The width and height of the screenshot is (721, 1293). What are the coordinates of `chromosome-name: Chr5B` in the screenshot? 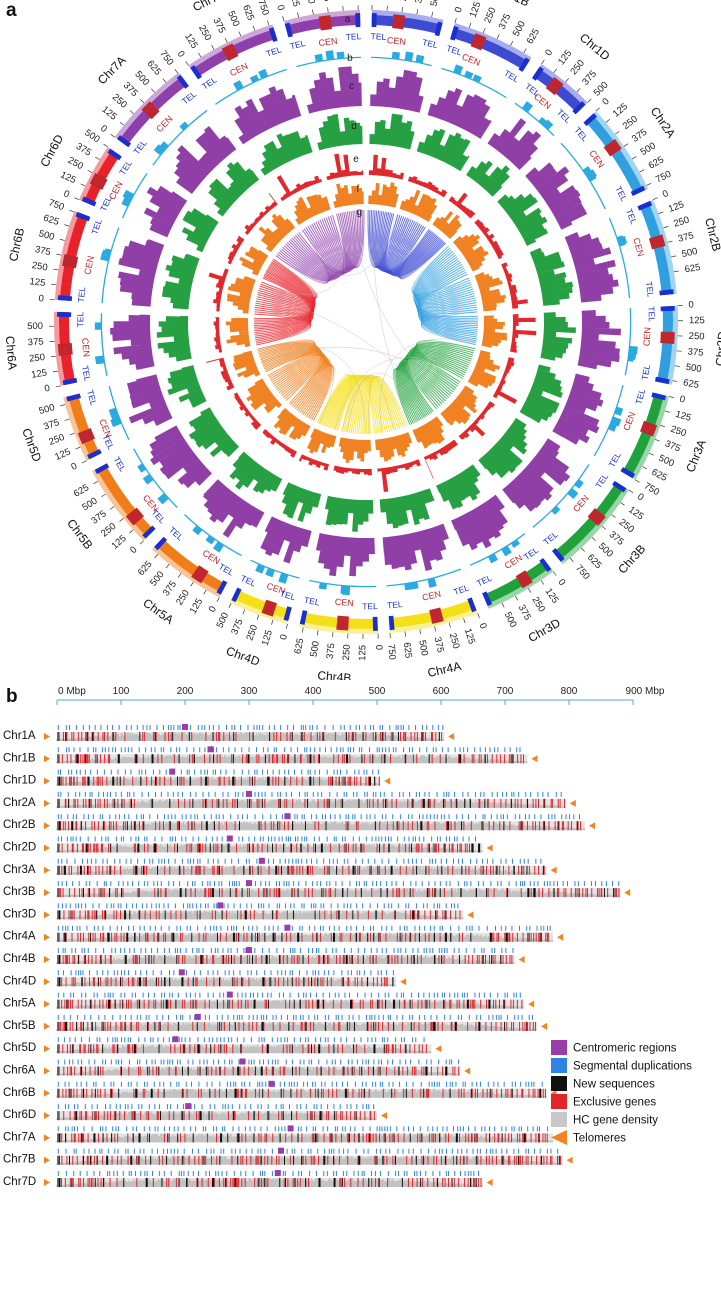 It's located at (19, 1026).